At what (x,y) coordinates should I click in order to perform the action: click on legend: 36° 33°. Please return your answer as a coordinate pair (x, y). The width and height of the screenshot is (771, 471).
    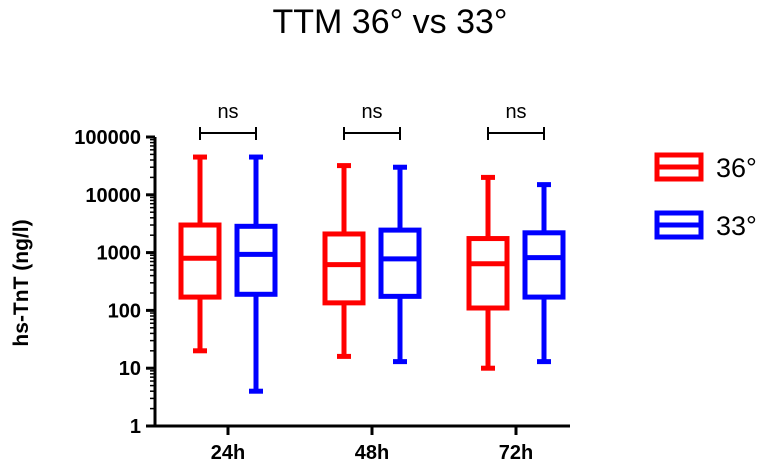
    Looking at the image, I should click on (705, 196).